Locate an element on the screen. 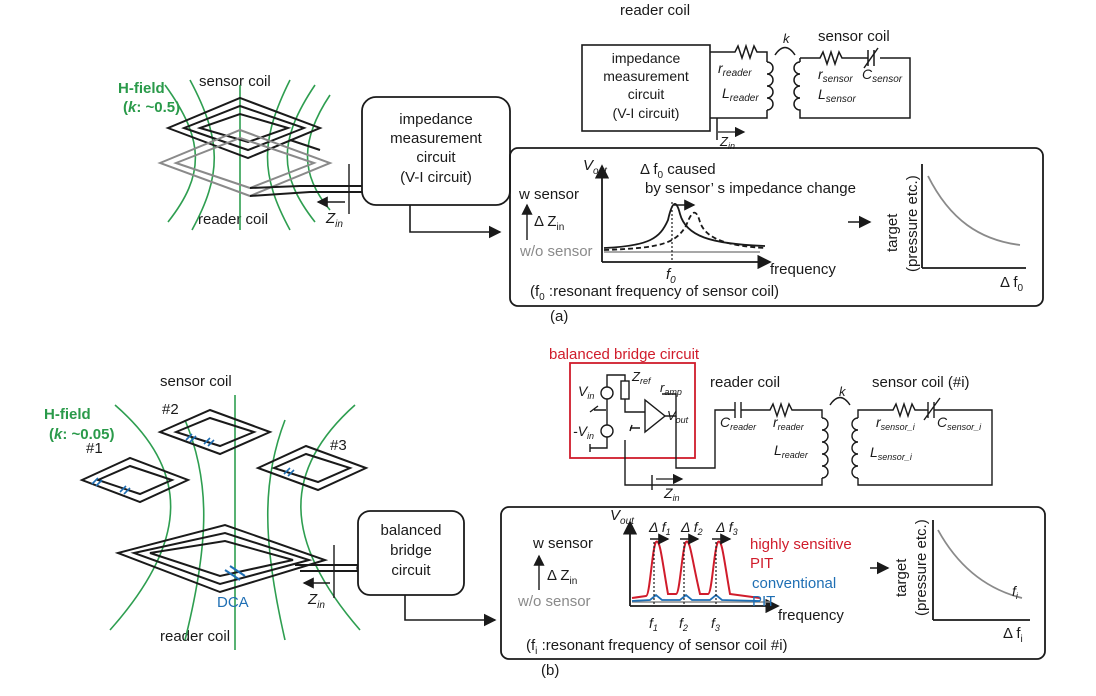 This screenshot has width=1096, height=696. svg-text: #1 is located at coordinates (94, 448).